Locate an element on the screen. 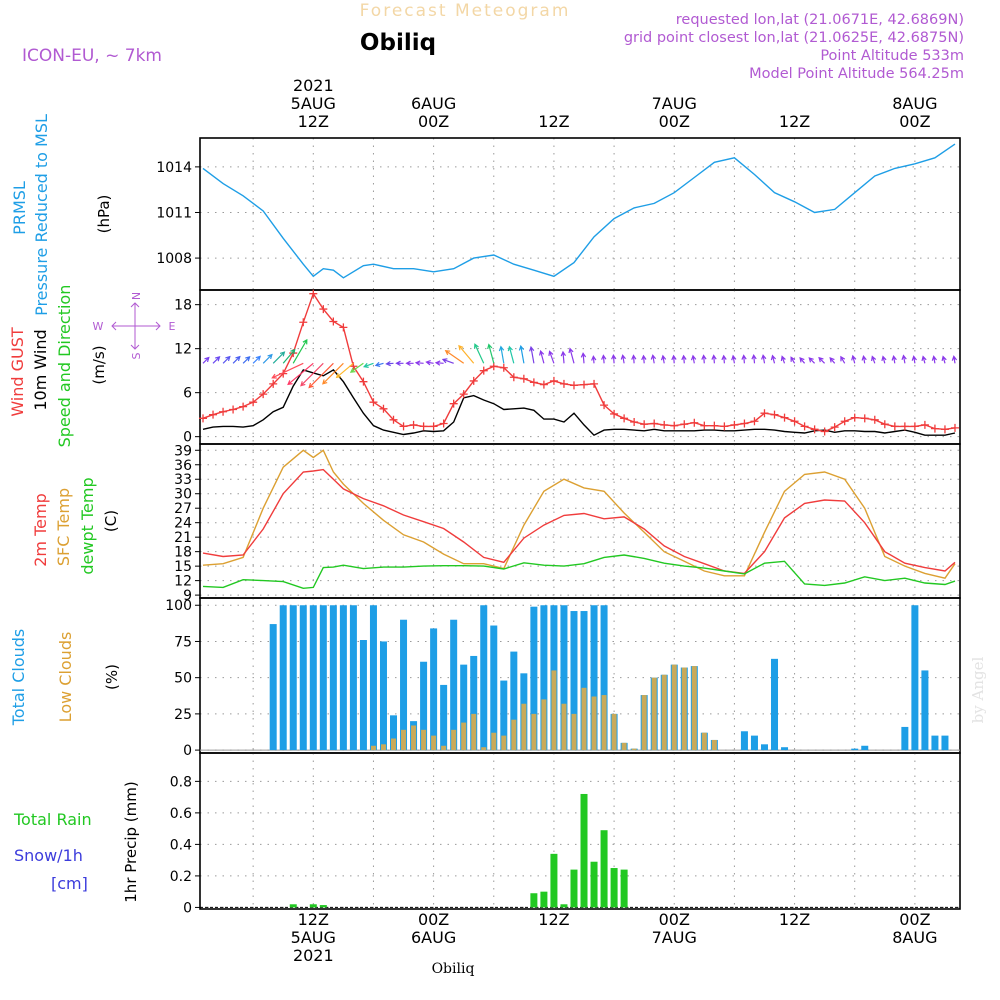 The height and width of the screenshot is (1000, 1000). y-tick-label: 0.2 is located at coordinates (181, 877).